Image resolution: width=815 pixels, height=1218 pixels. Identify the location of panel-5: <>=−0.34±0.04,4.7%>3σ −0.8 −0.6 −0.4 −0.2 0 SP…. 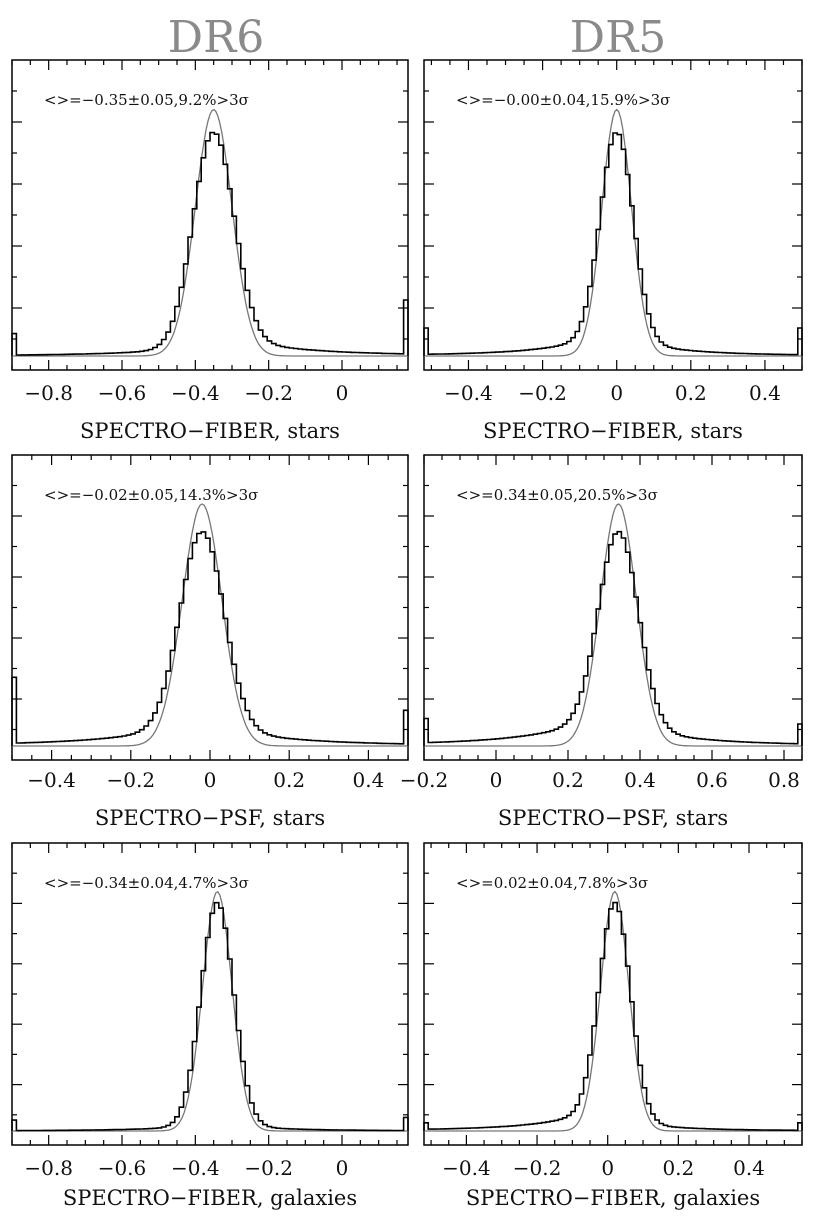
(210, 1026).